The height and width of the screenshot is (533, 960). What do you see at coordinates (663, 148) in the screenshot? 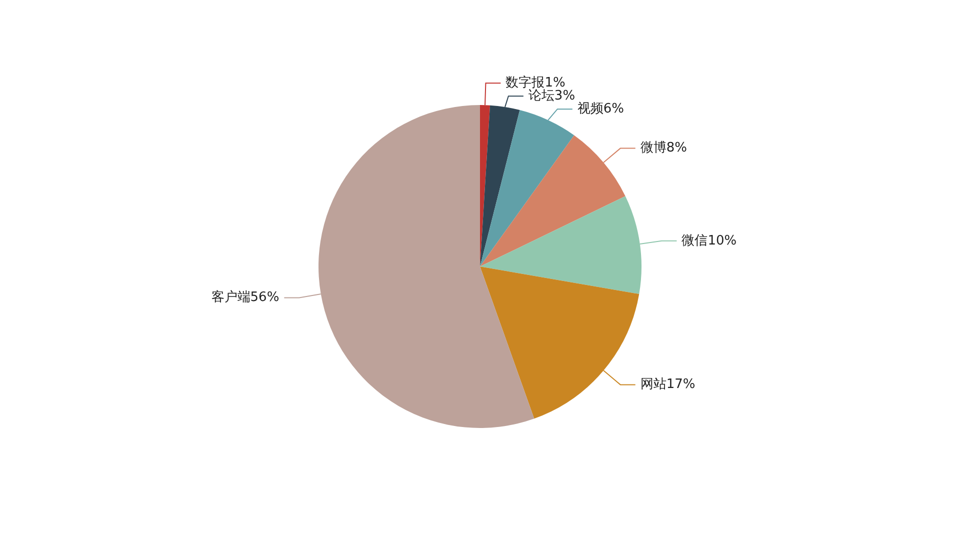
I see `slice-label: 微博8%` at bounding box center [663, 148].